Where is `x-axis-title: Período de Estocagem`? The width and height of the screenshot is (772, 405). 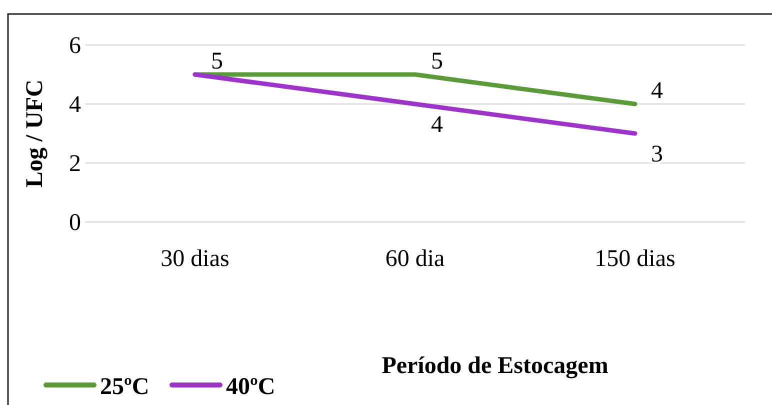 x-axis-title: Período de Estocagem is located at coordinates (495, 366).